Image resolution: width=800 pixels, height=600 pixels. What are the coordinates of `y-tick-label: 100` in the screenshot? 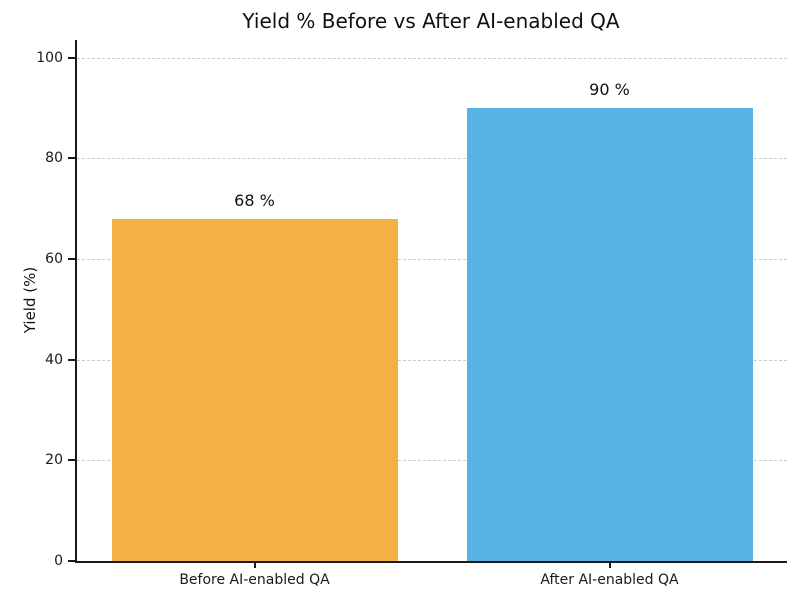 It's located at (49, 57).